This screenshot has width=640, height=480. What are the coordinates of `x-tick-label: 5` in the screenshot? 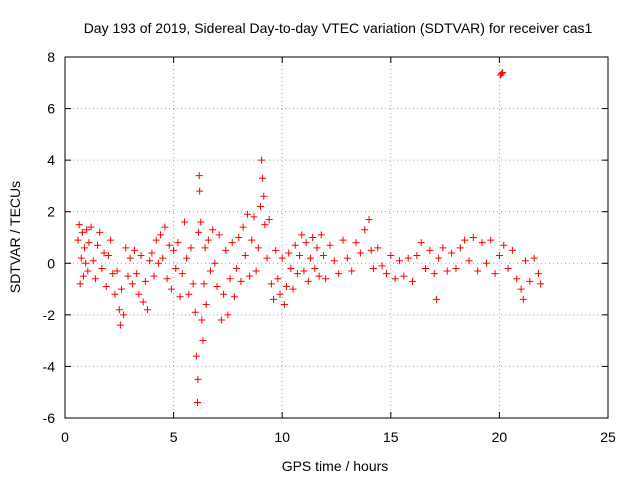 It's located at (174, 437).